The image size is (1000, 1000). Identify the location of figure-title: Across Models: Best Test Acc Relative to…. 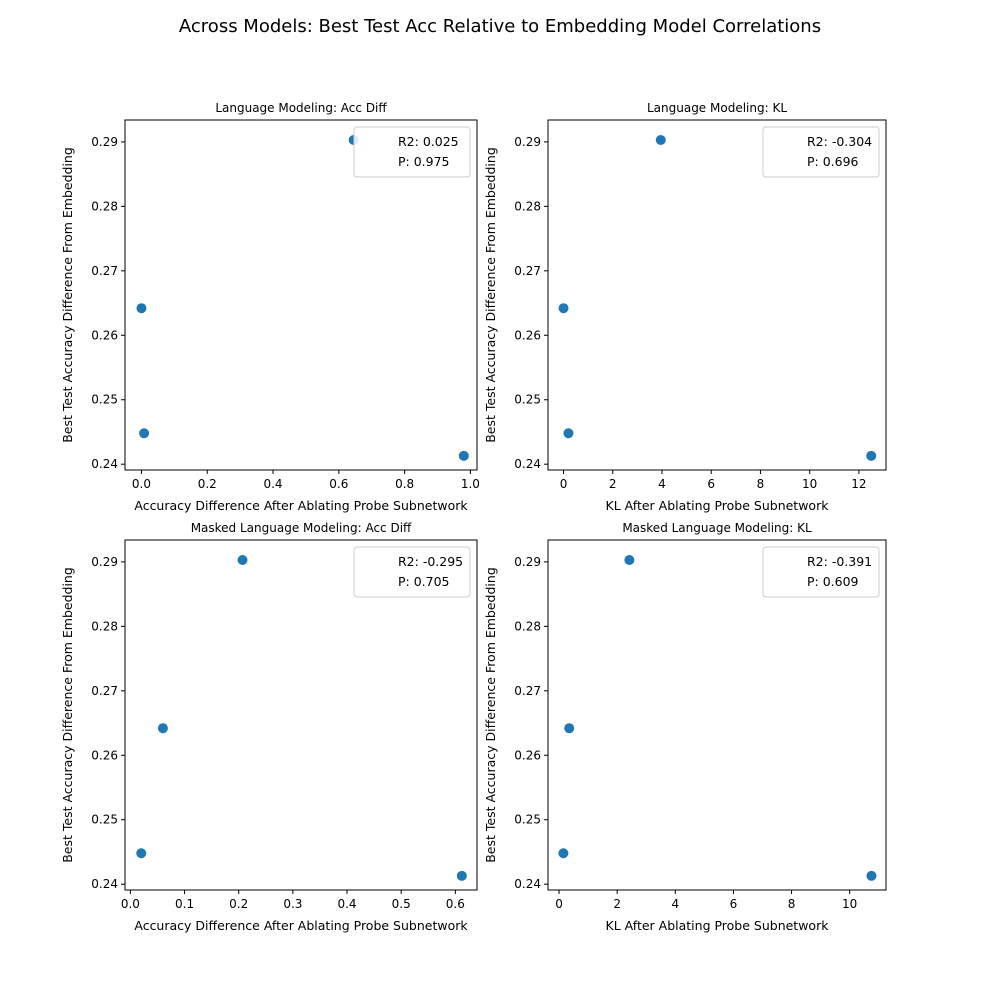
(500, 26).